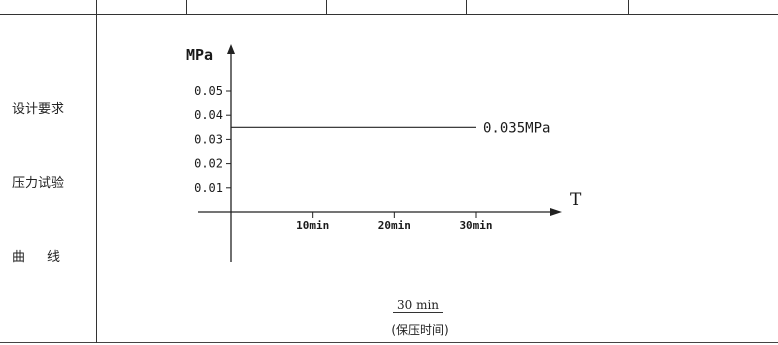 This screenshot has width=778, height=345. What do you see at coordinates (576, 200) in the screenshot?
I see `x-axis-title: T` at bounding box center [576, 200].